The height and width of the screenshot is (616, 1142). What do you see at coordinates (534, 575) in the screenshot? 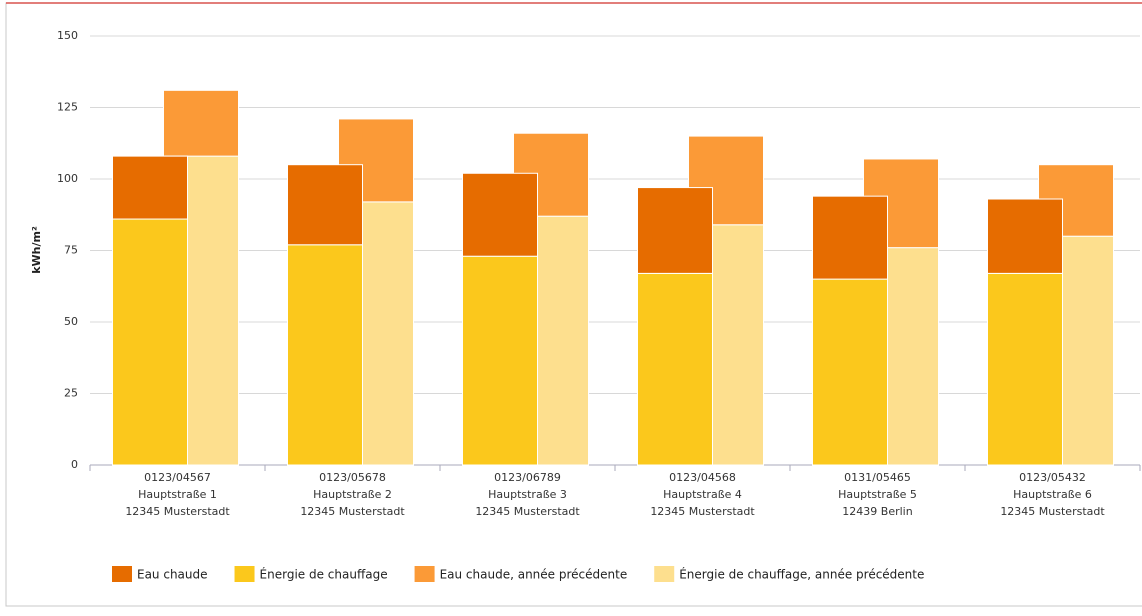
I see `legend-label: Eau chaude, année précédente` at bounding box center [534, 575].